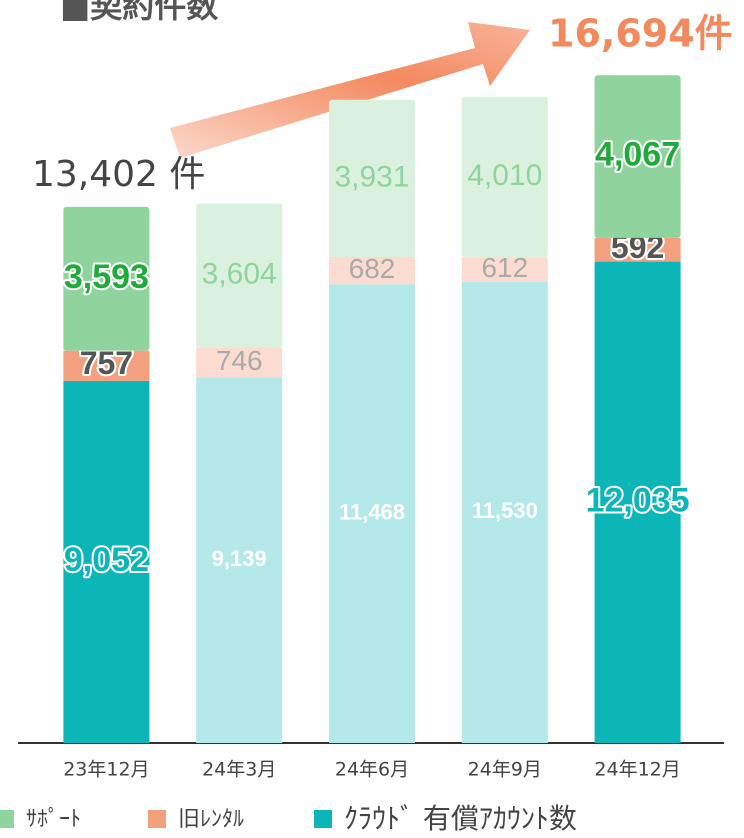 The image size is (744, 838). What do you see at coordinates (505, 770) in the screenshot?
I see `x-tick-label: 24年9月` at bounding box center [505, 770].